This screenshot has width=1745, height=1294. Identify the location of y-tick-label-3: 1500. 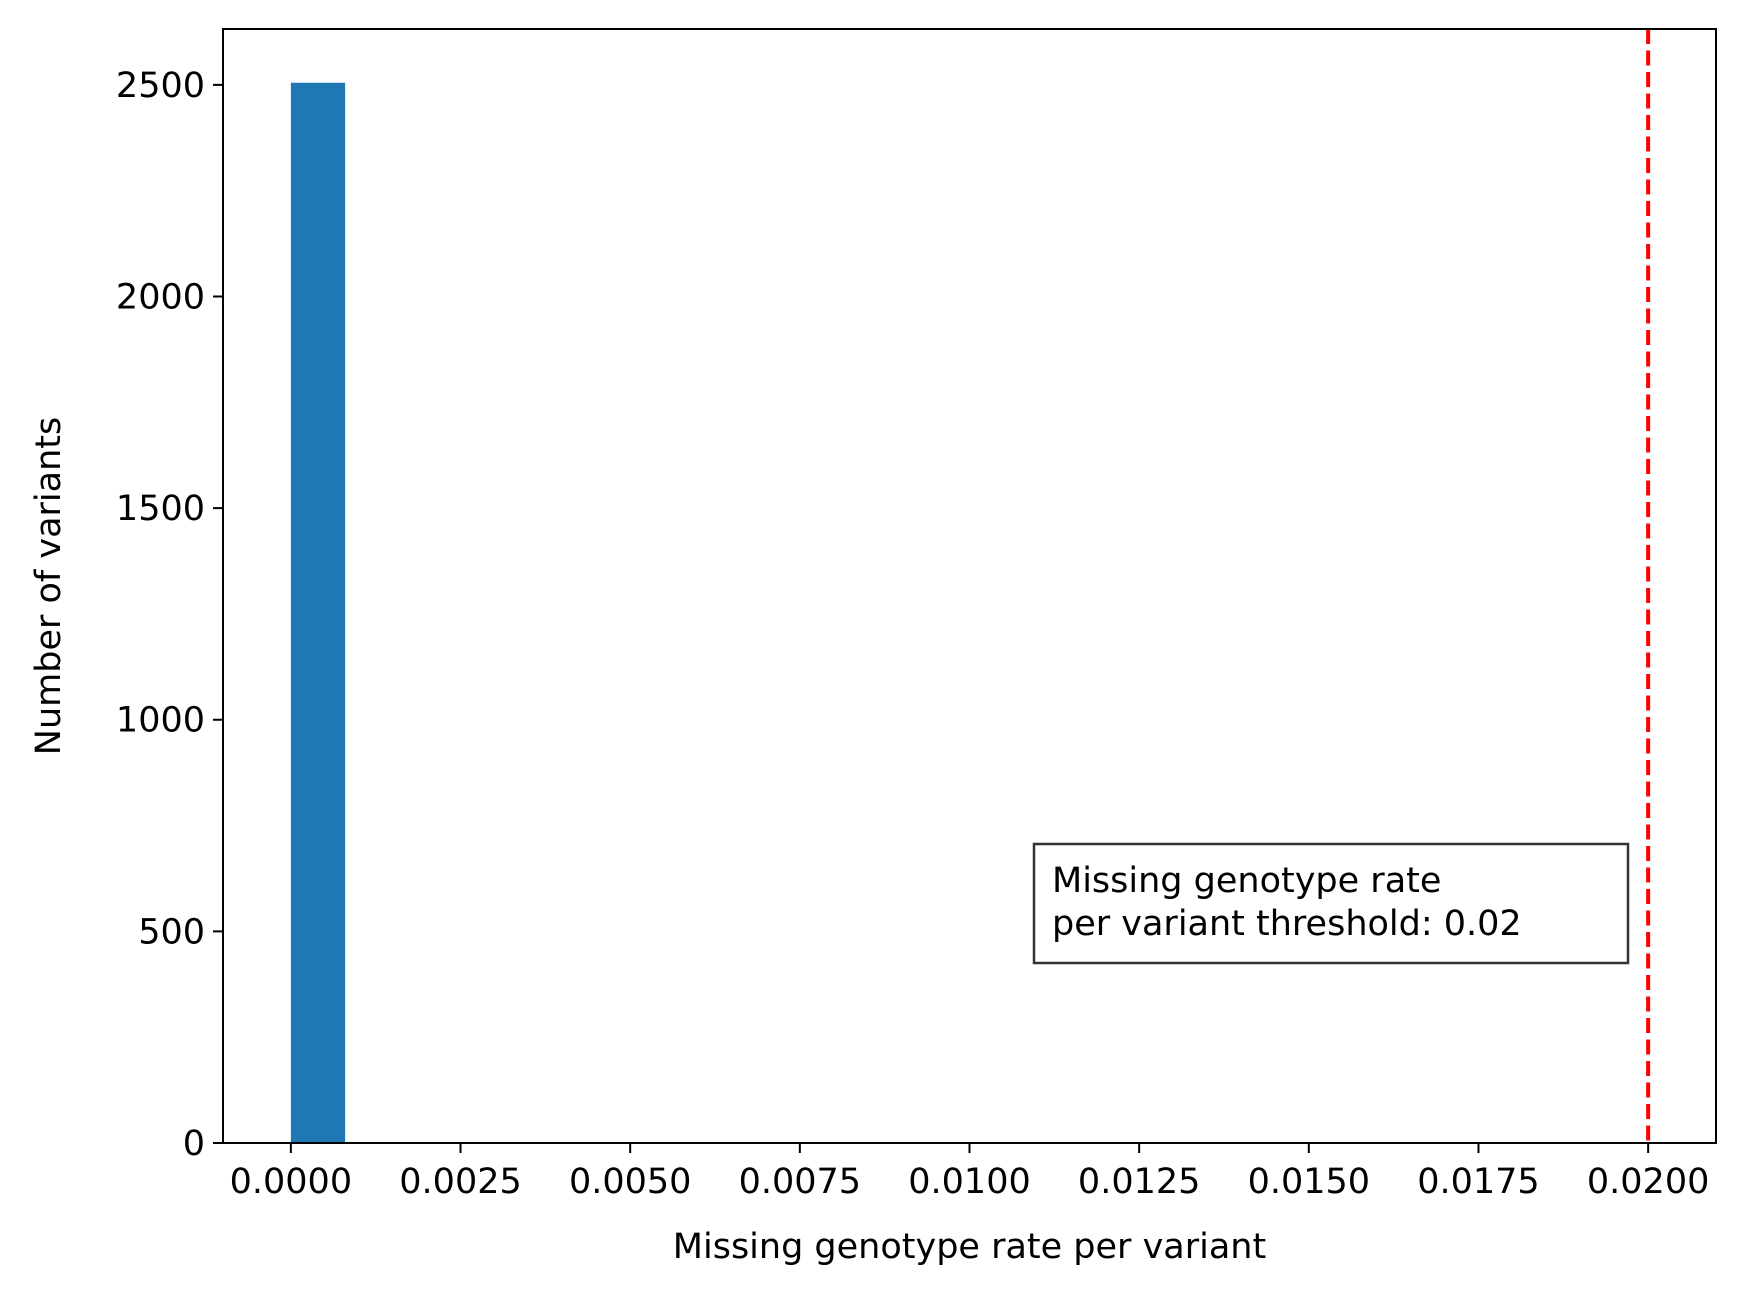
(160, 509).